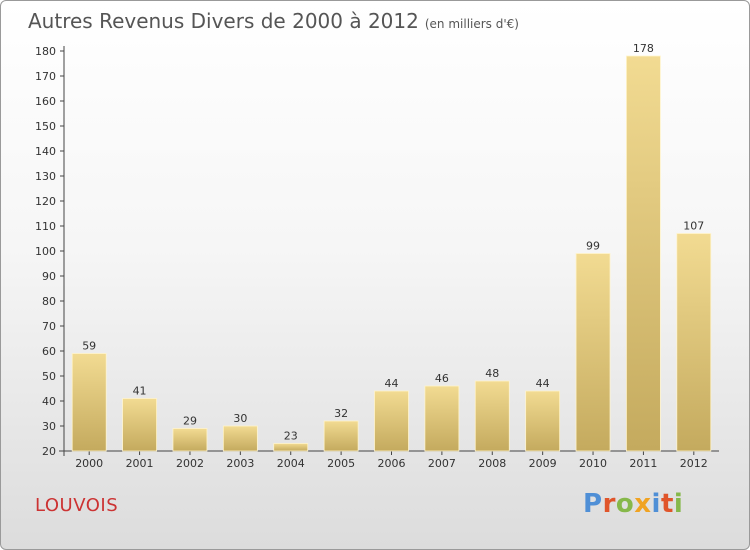 This screenshot has height=550, width=750. What do you see at coordinates (45, 51) in the screenshot?
I see `y-tick-label: 180` at bounding box center [45, 51].